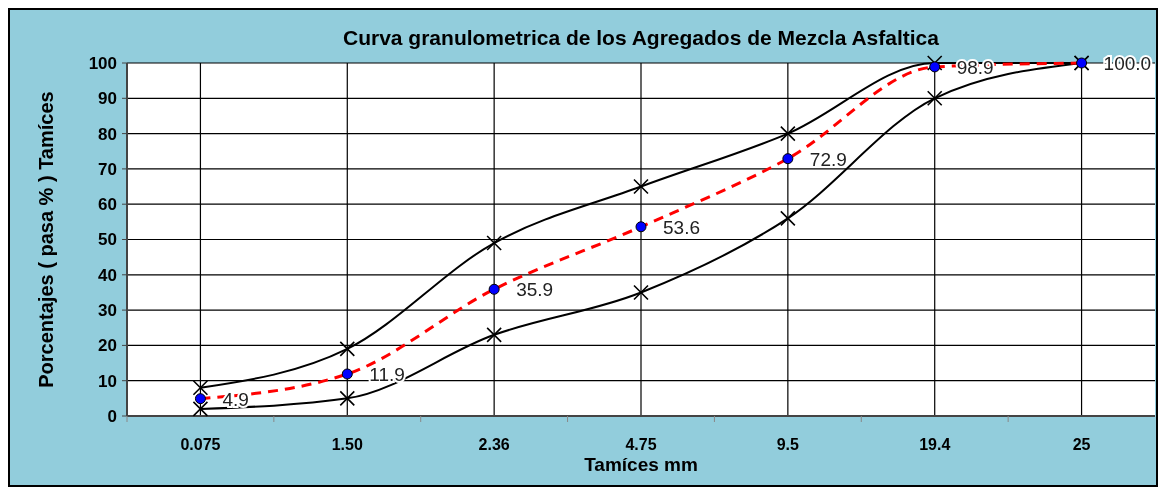  I want to click on x-tick-label: 2.36, so click(494, 444).